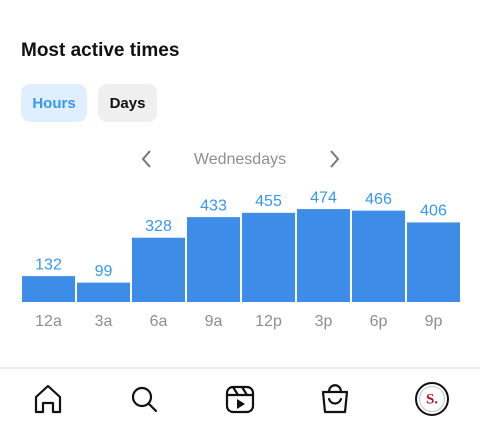 This screenshot has width=480, height=431. Describe the element at coordinates (100, 50) in the screenshot. I see `section-title: Most active times` at that location.